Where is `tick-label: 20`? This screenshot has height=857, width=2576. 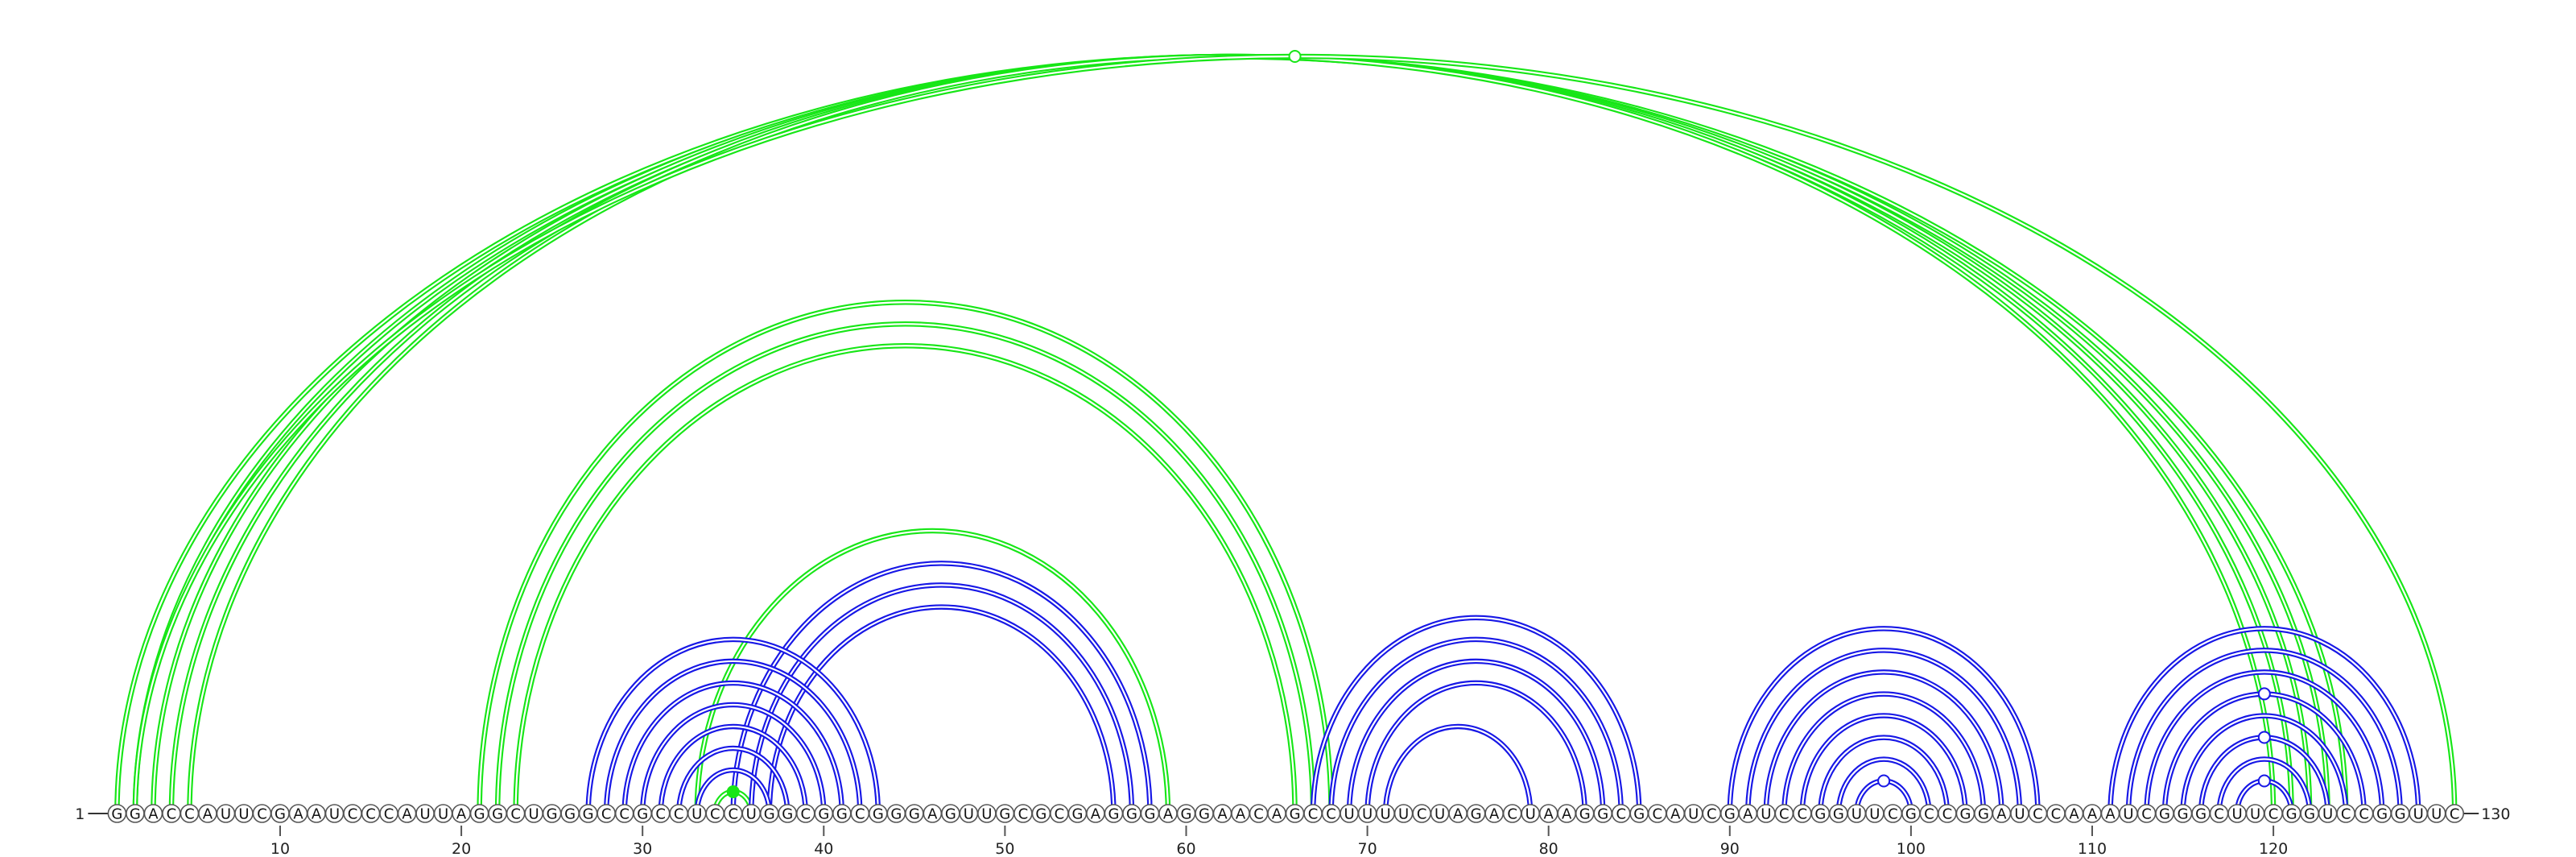 tick-label: 20 is located at coordinates (462, 849).